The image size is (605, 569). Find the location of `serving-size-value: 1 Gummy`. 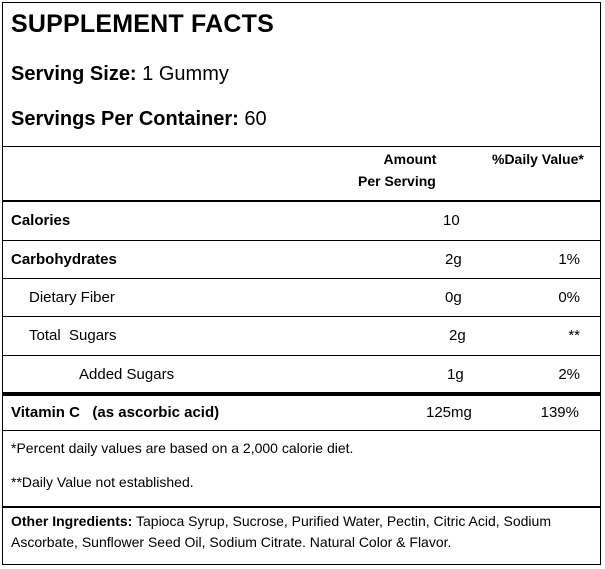

serving-size-value: 1 Gummy is located at coordinates (185, 74).